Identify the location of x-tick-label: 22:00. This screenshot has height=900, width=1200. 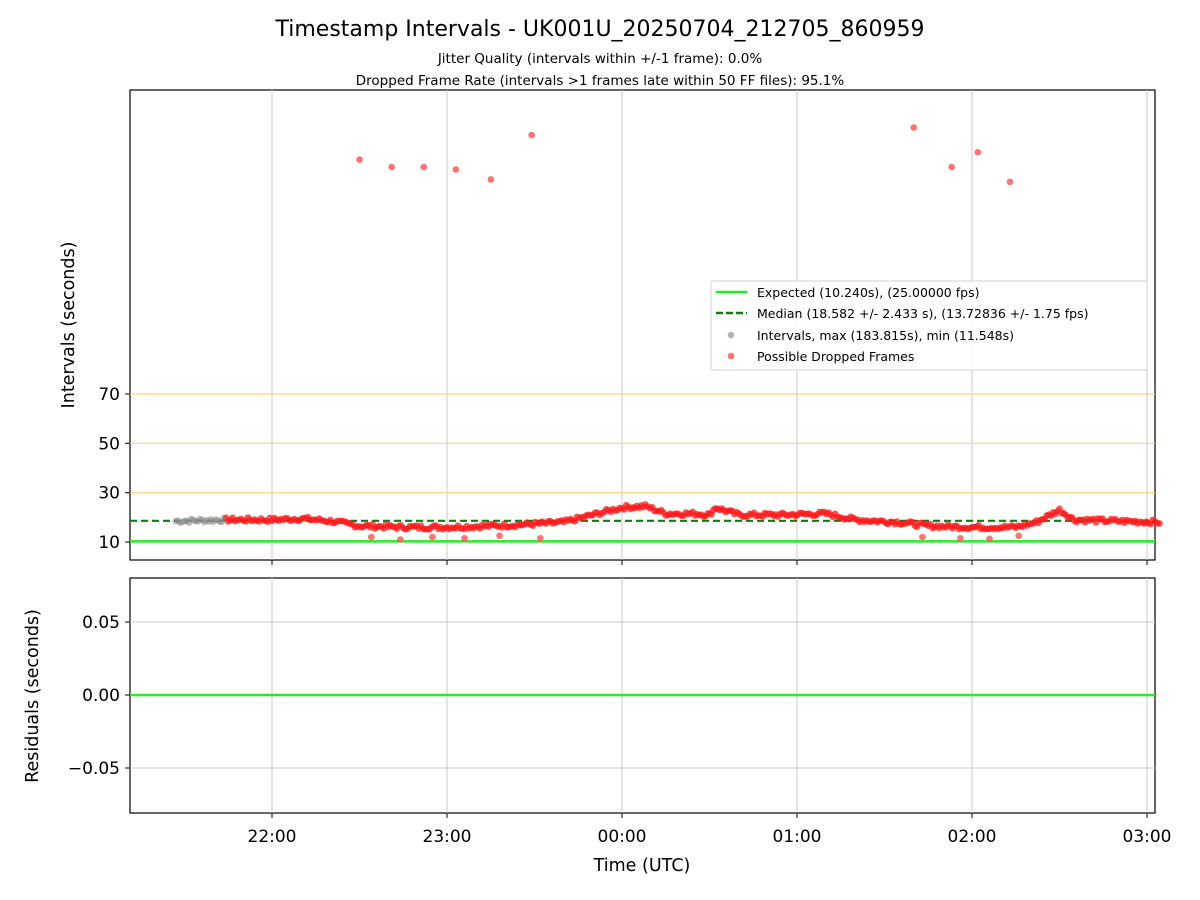
(272, 837).